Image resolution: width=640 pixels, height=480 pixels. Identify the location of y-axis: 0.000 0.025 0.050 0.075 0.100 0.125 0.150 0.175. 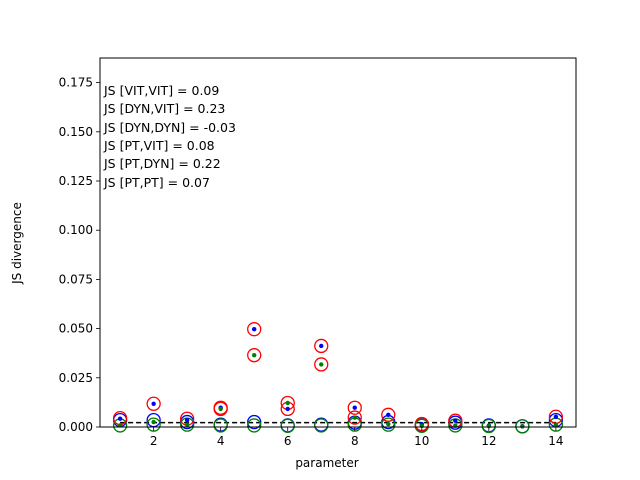
(79, 255).